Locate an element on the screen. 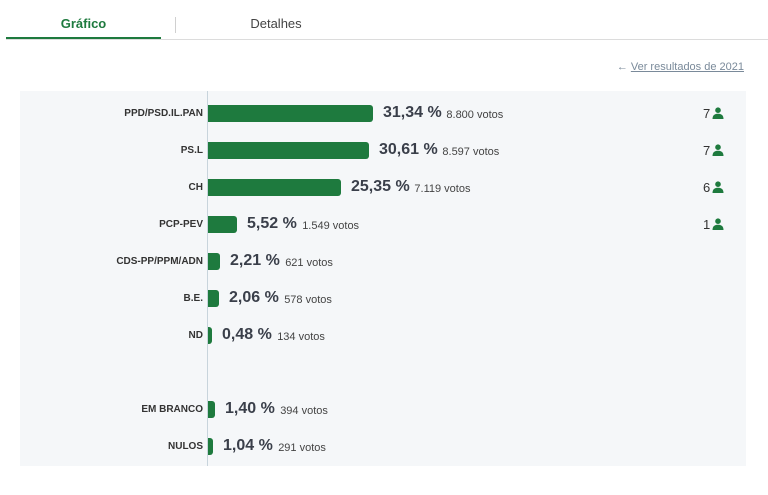 Image resolution: width=768 pixels, height=495 pixels. percentage-label: 5,52 % is located at coordinates (272, 223).